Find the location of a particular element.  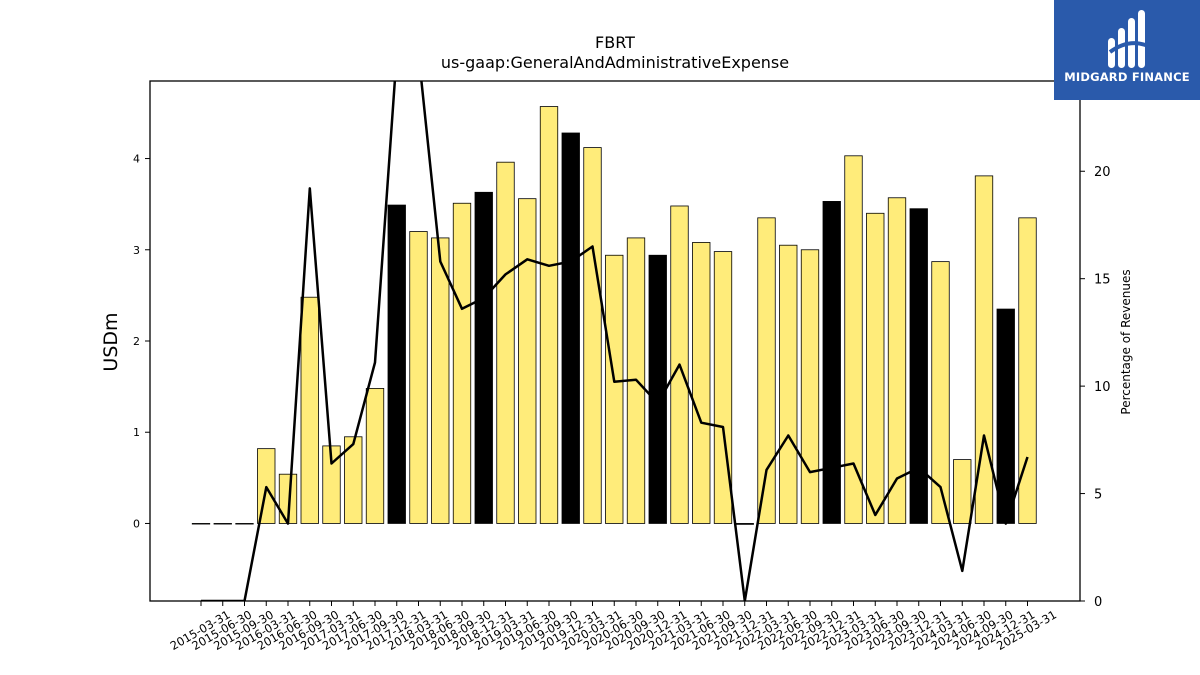

y2-tick-label: 0 is located at coordinates (1098, 602).